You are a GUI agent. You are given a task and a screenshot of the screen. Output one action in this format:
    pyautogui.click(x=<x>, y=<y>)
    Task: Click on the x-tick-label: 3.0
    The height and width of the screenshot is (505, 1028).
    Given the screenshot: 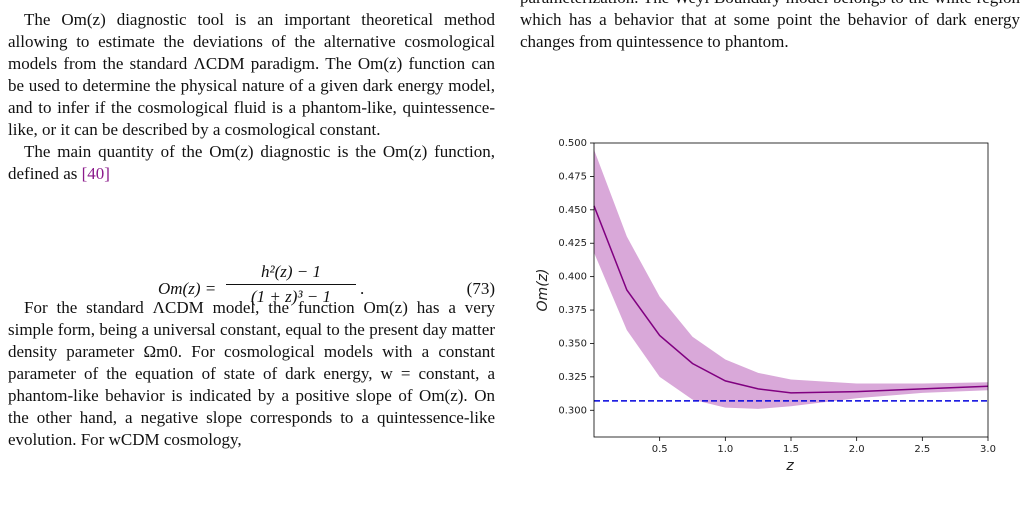 What is the action you would take?
    pyautogui.click(x=988, y=449)
    